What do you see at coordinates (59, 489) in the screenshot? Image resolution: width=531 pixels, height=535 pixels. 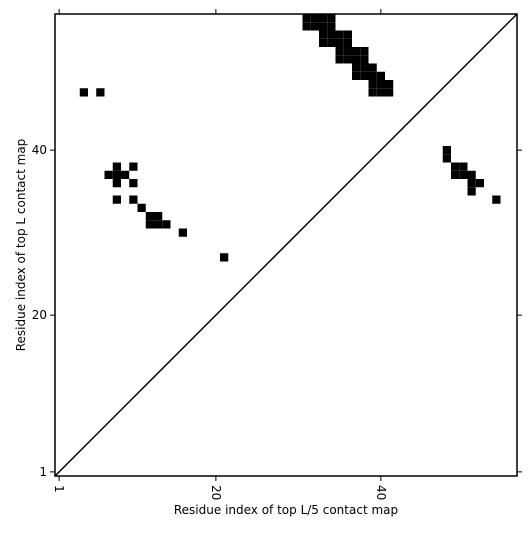 I see `x-tick-label: 1` at bounding box center [59, 489].